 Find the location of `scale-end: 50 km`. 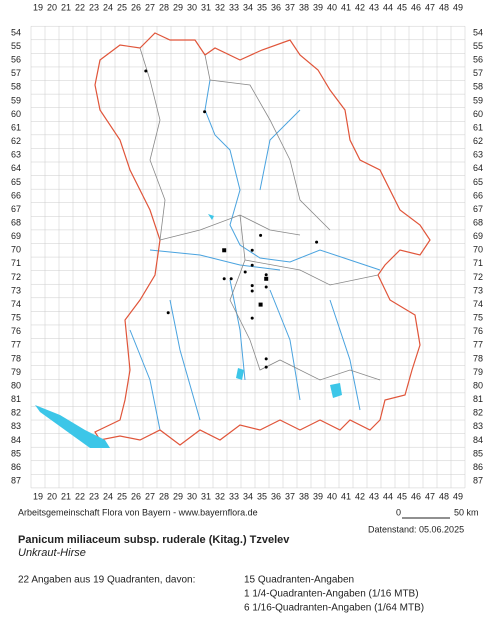

scale-end: 50 km is located at coordinates (466, 512).